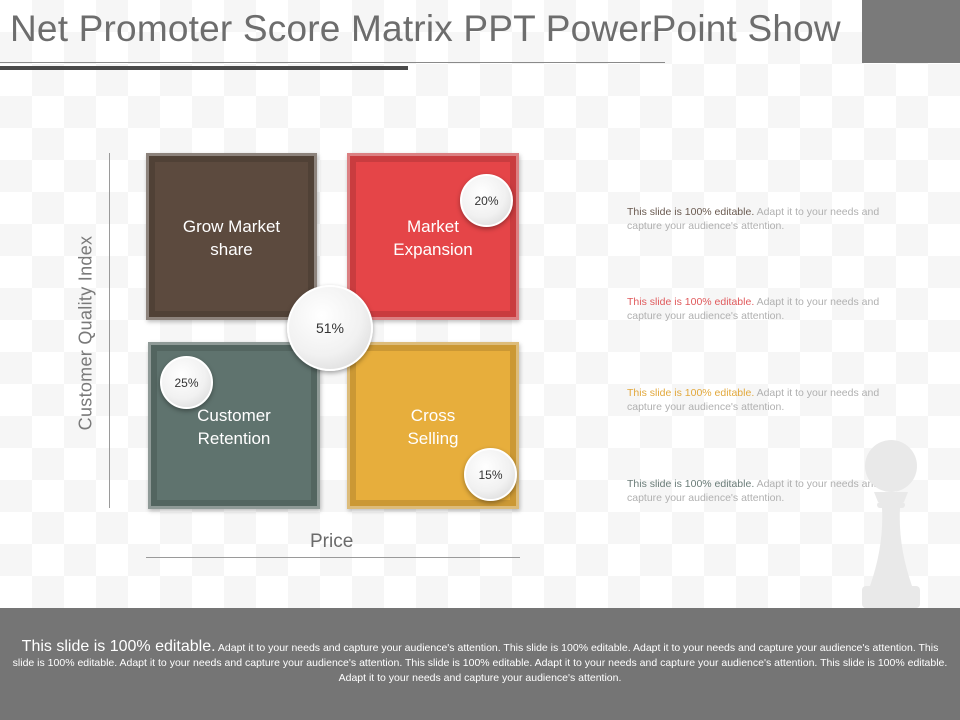 The image size is (960, 720). I want to click on quadrant-label-line2: Selling, so click(433, 438).